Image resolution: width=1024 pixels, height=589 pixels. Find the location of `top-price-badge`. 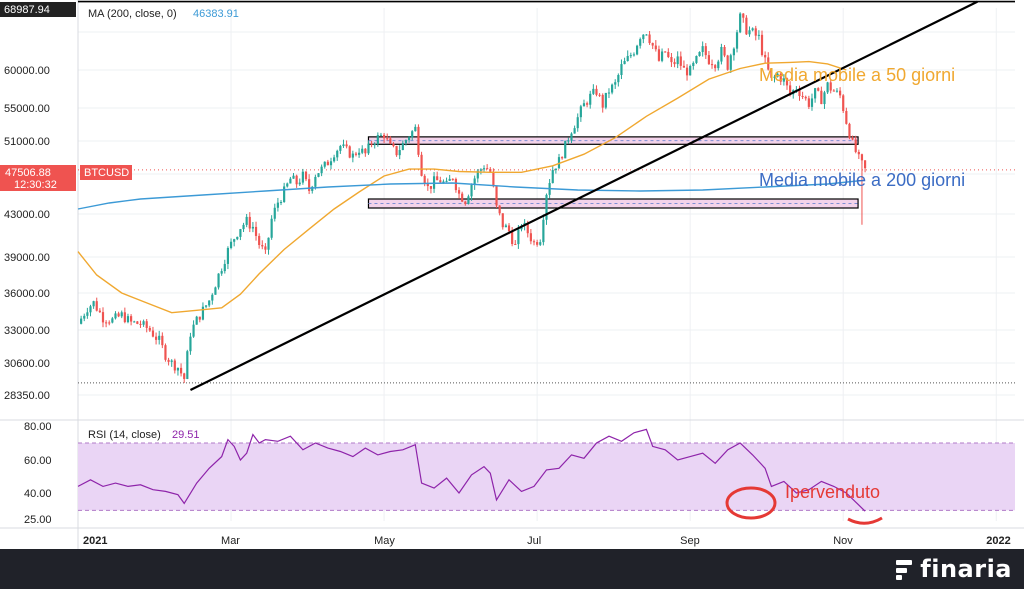

top-price-badge is located at coordinates (38, 9).